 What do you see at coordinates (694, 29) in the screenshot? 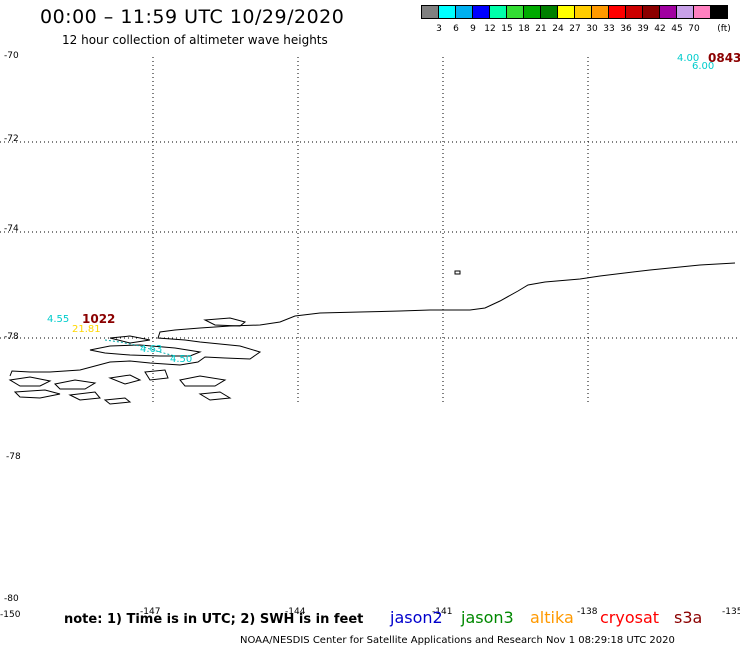
I see `colorbar-label: 70` at bounding box center [694, 29].